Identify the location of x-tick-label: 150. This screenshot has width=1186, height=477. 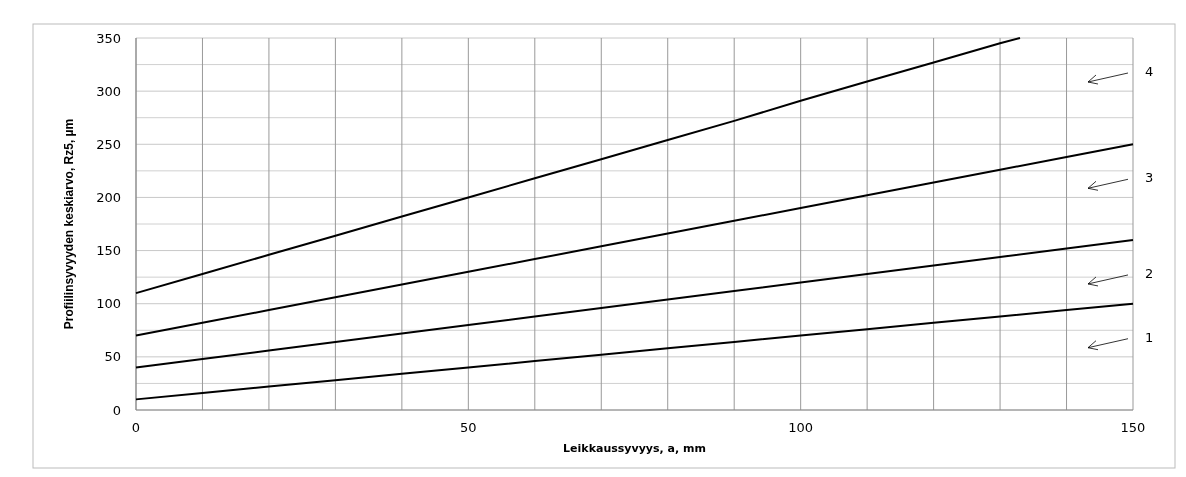
(1133, 427).